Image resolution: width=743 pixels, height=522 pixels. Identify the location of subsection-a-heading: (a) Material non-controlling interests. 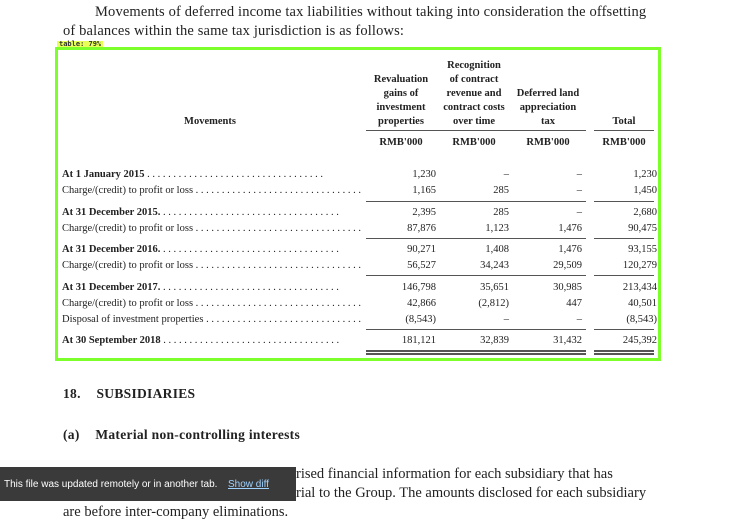
(181, 435).